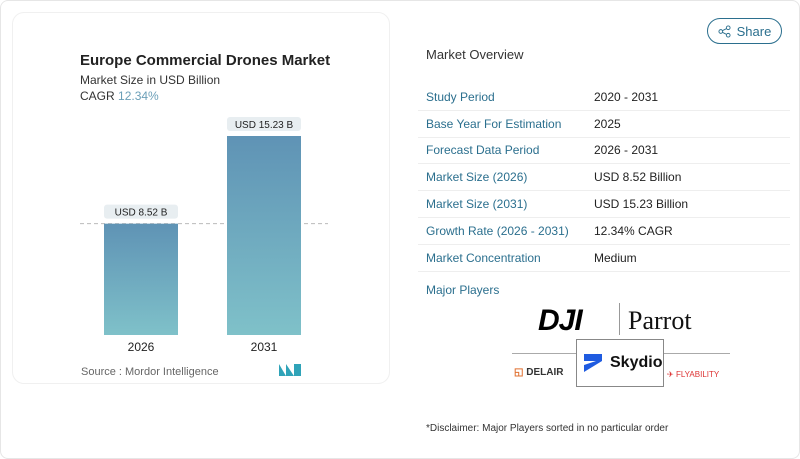 Image resolution: width=800 pixels, height=459 pixels. What do you see at coordinates (494, 123) in the screenshot?
I see `row-label: Base Year For Estimation` at bounding box center [494, 123].